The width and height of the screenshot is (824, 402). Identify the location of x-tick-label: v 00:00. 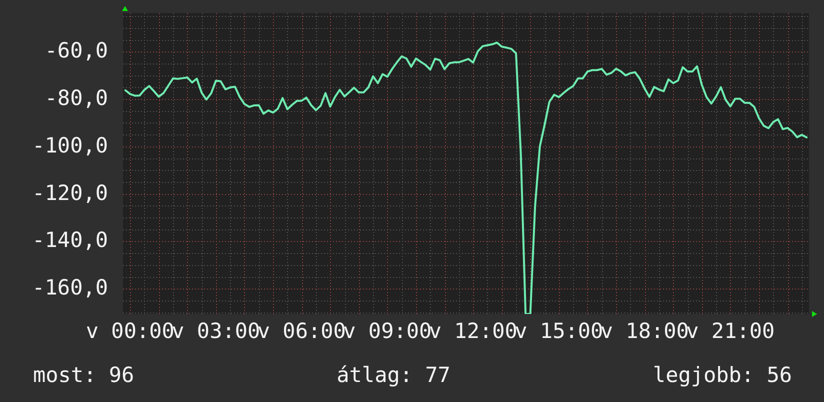
(130, 331).